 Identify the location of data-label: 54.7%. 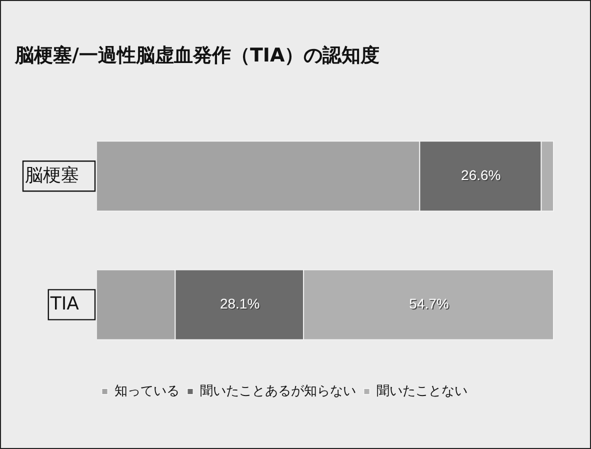
(430, 304).